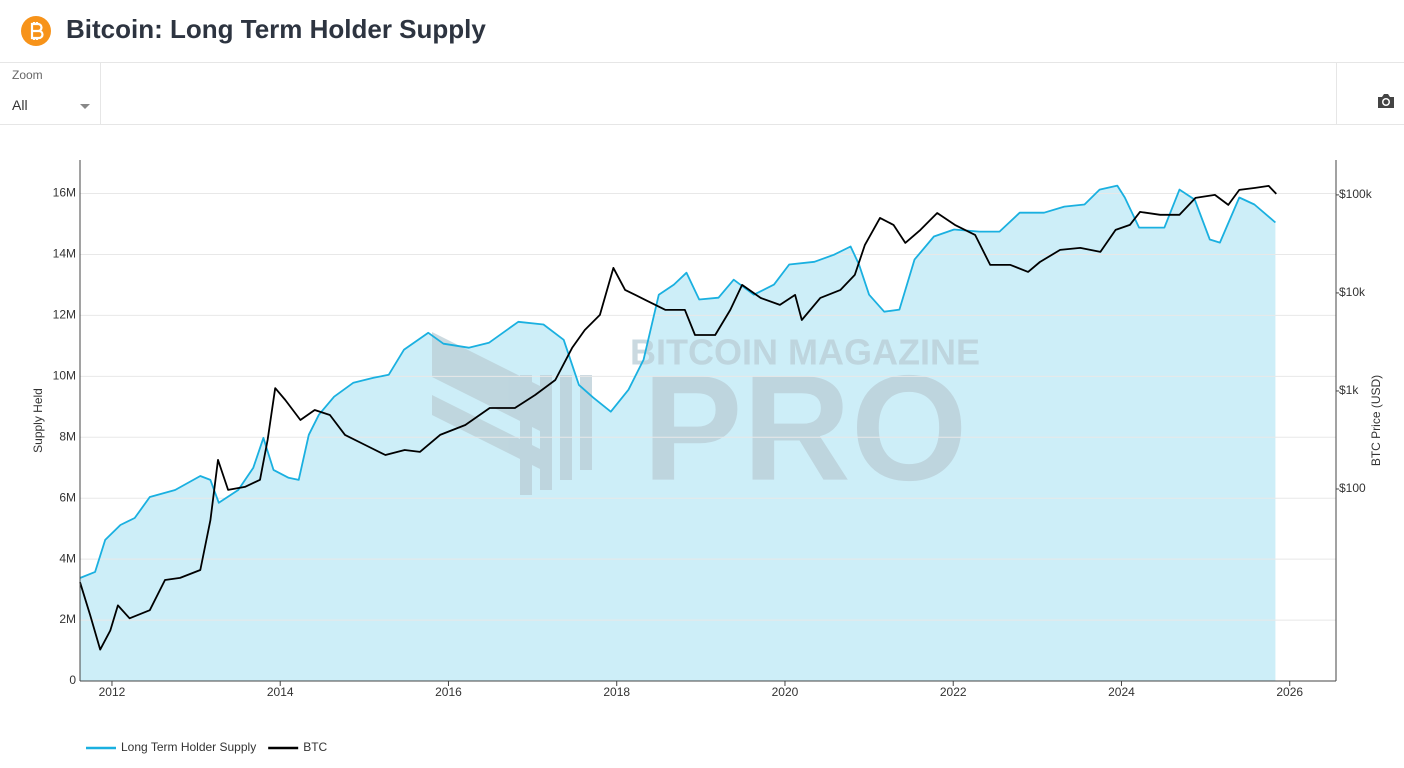  I want to click on header: Bitcoin: Long Term Holder Supply, so click(702, 31).